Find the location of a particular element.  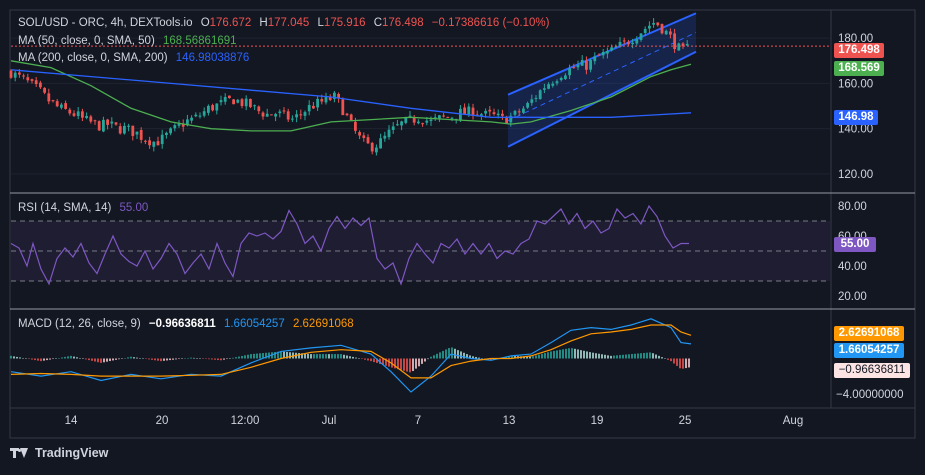

time-axis-label: Jul is located at coordinates (329, 421).